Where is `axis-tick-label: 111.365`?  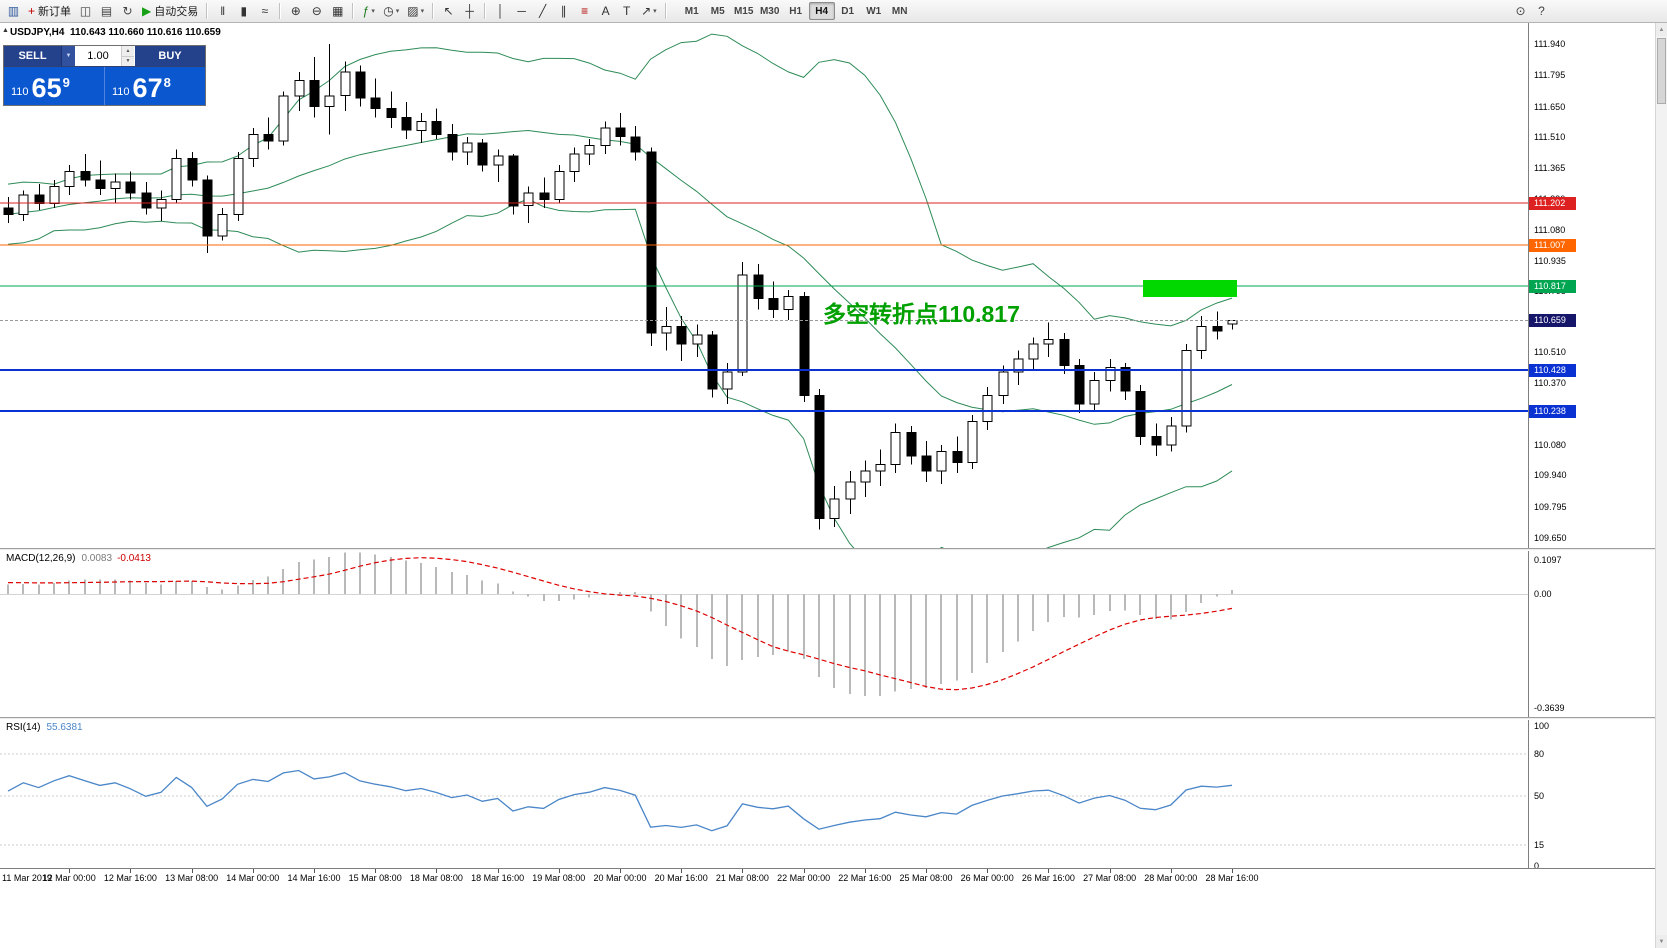
axis-tick-label: 111.365 is located at coordinates (1550, 168).